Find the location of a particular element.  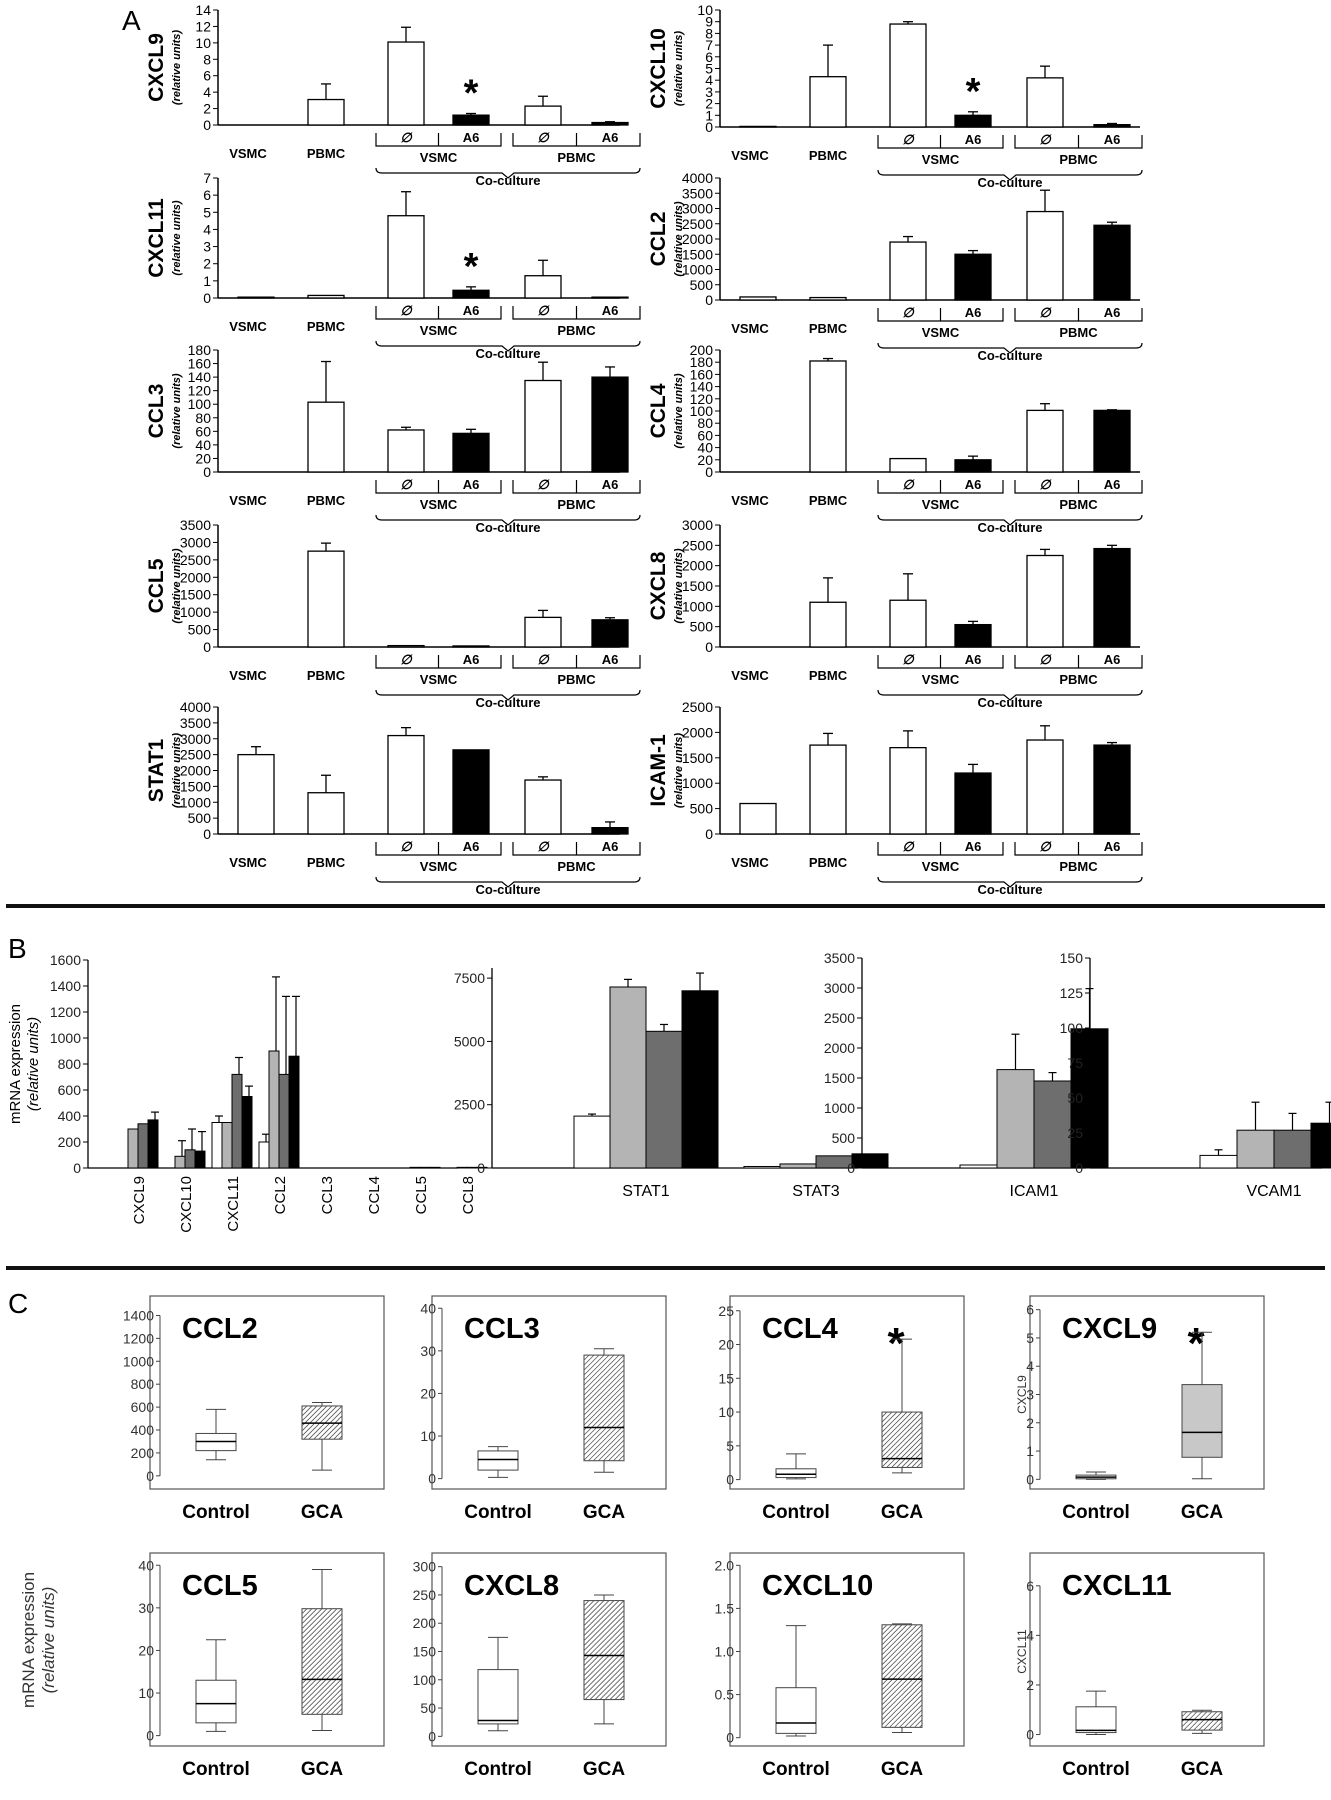

panel-label-a: A is located at coordinates (131, 20).